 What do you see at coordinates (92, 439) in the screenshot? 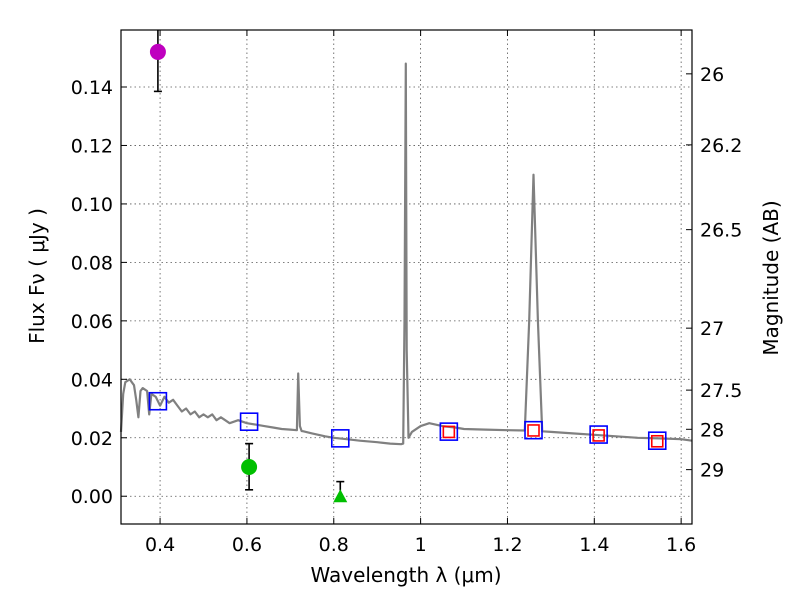
I see `y-tick-label: 0.02` at bounding box center [92, 439].